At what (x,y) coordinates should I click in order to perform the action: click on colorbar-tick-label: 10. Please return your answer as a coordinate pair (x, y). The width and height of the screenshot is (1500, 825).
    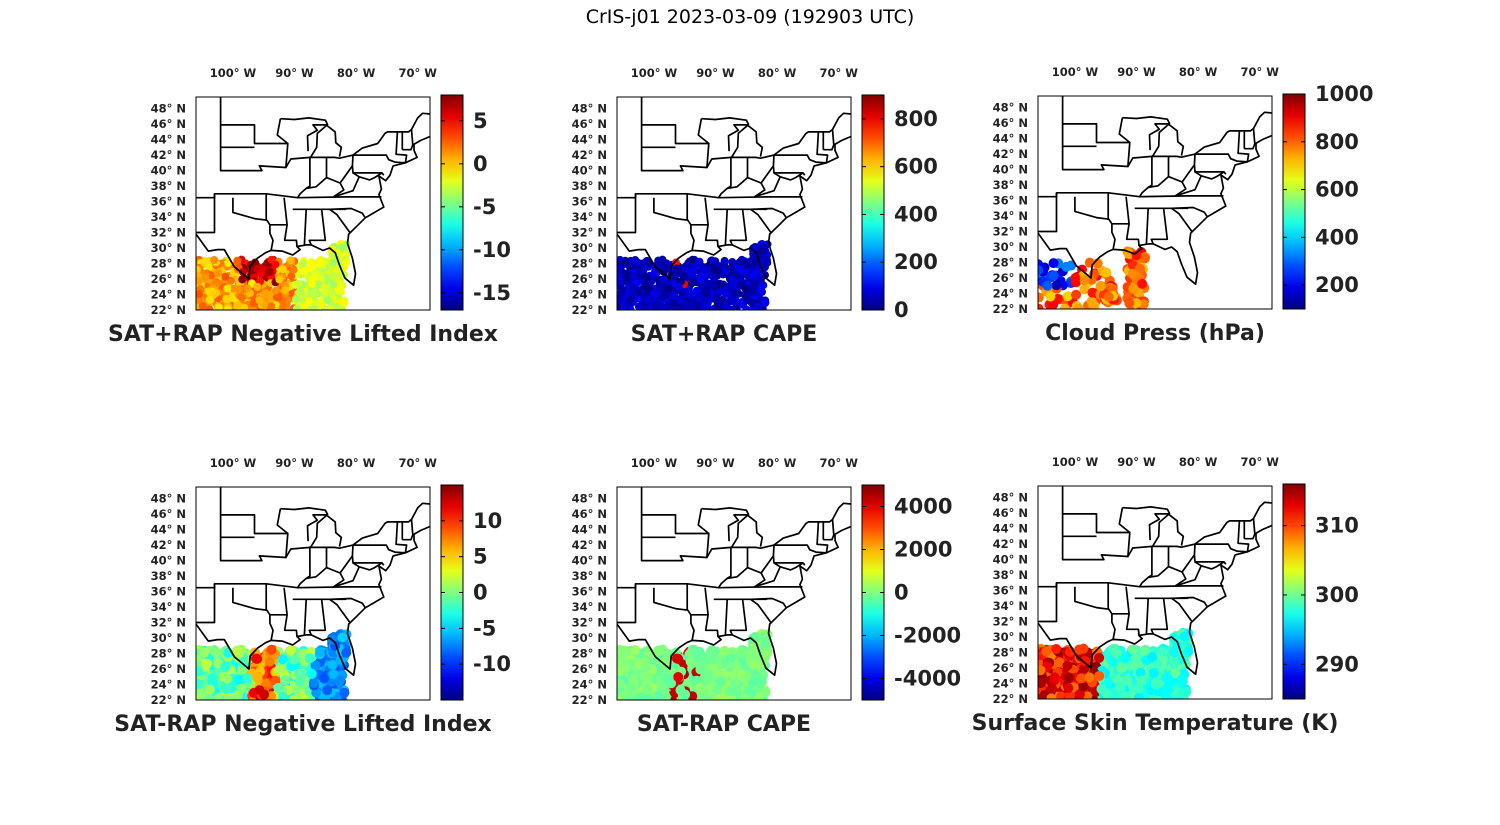
    Looking at the image, I should click on (487, 521).